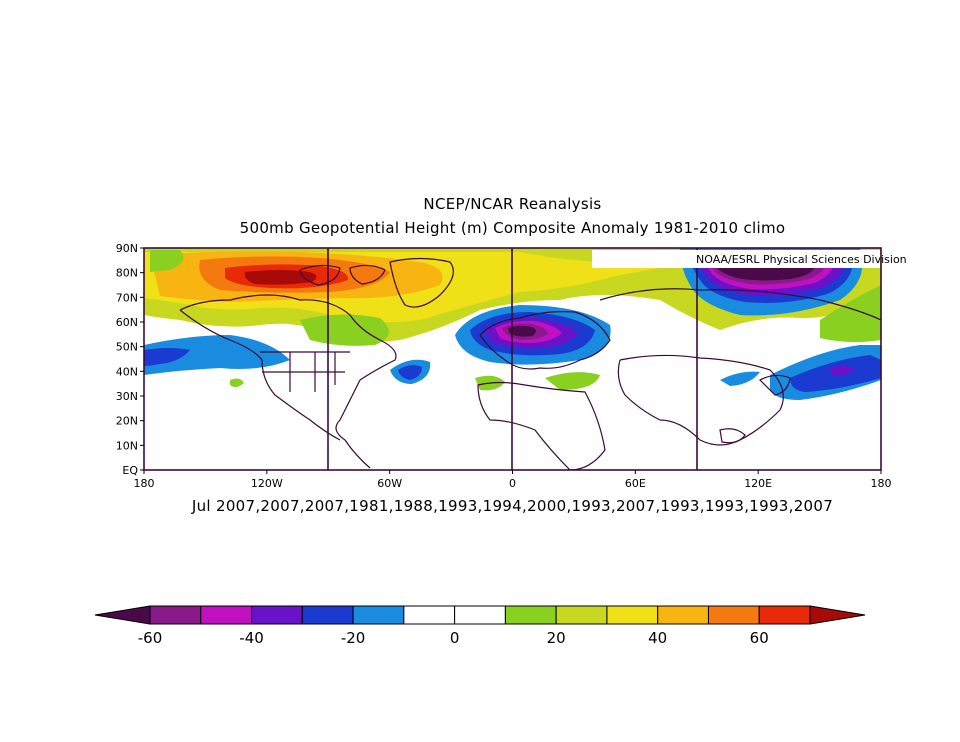  What do you see at coordinates (353, 638) in the screenshot?
I see `colorbar-label: -20` at bounding box center [353, 638].